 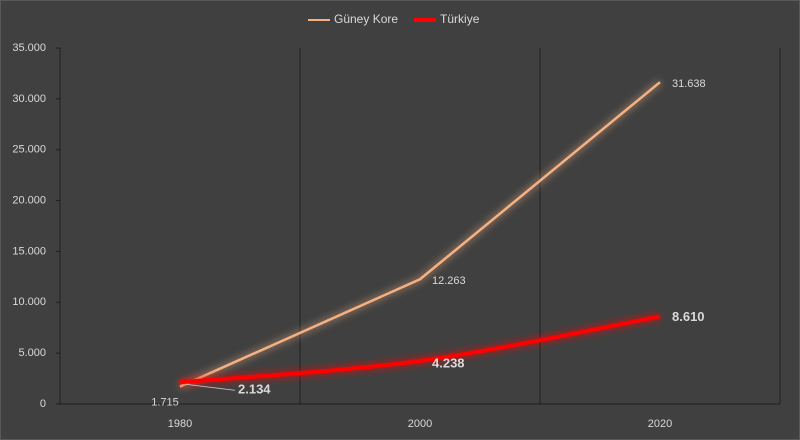 What do you see at coordinates (29, 251) in the screenshot?
I see `y-tick-label: 15.000` at bounding box center [29, 251].